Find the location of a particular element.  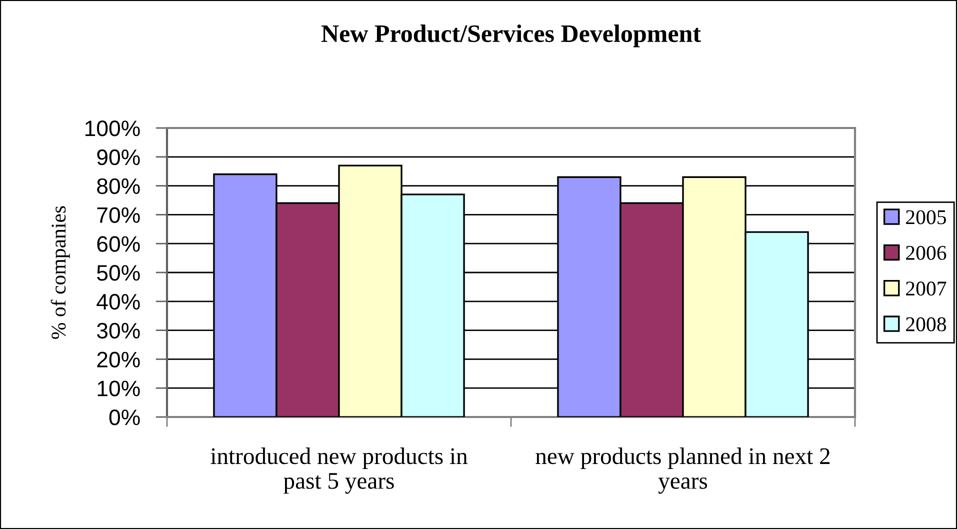

y-tick-label: 30% is located at coordinates (118, 330).